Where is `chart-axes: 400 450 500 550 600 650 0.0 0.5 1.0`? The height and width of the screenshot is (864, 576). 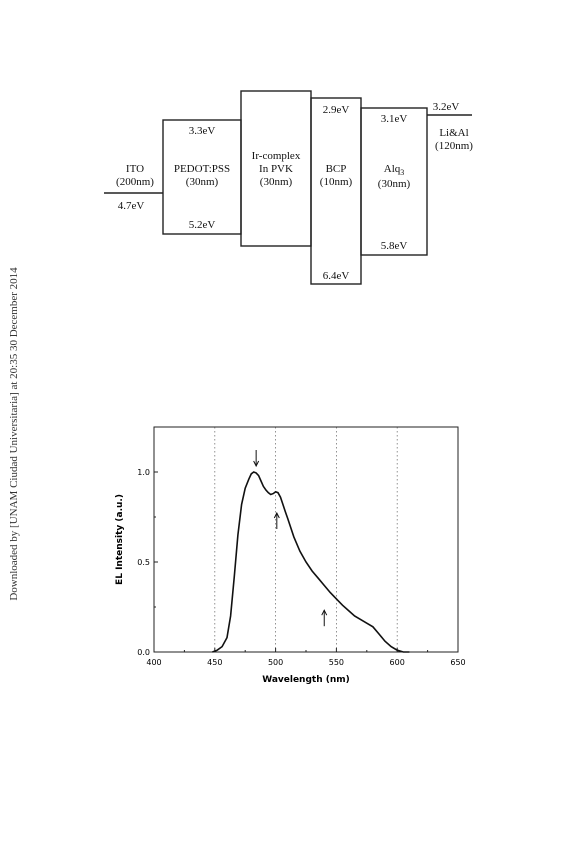
chart-axes: 400 450 500 550 600 650 0.0 0.5 1.0 is located at coordinates (301, 567).